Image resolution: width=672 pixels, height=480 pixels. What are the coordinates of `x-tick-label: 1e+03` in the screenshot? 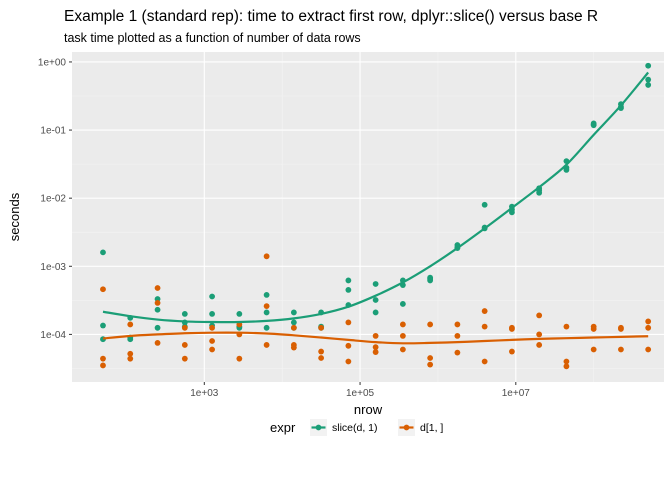 It's located at (204, 393).